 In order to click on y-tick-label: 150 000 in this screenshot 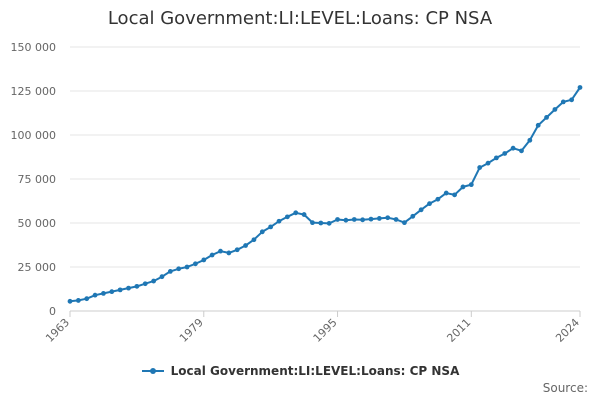, I will do `click(34, 47)`.